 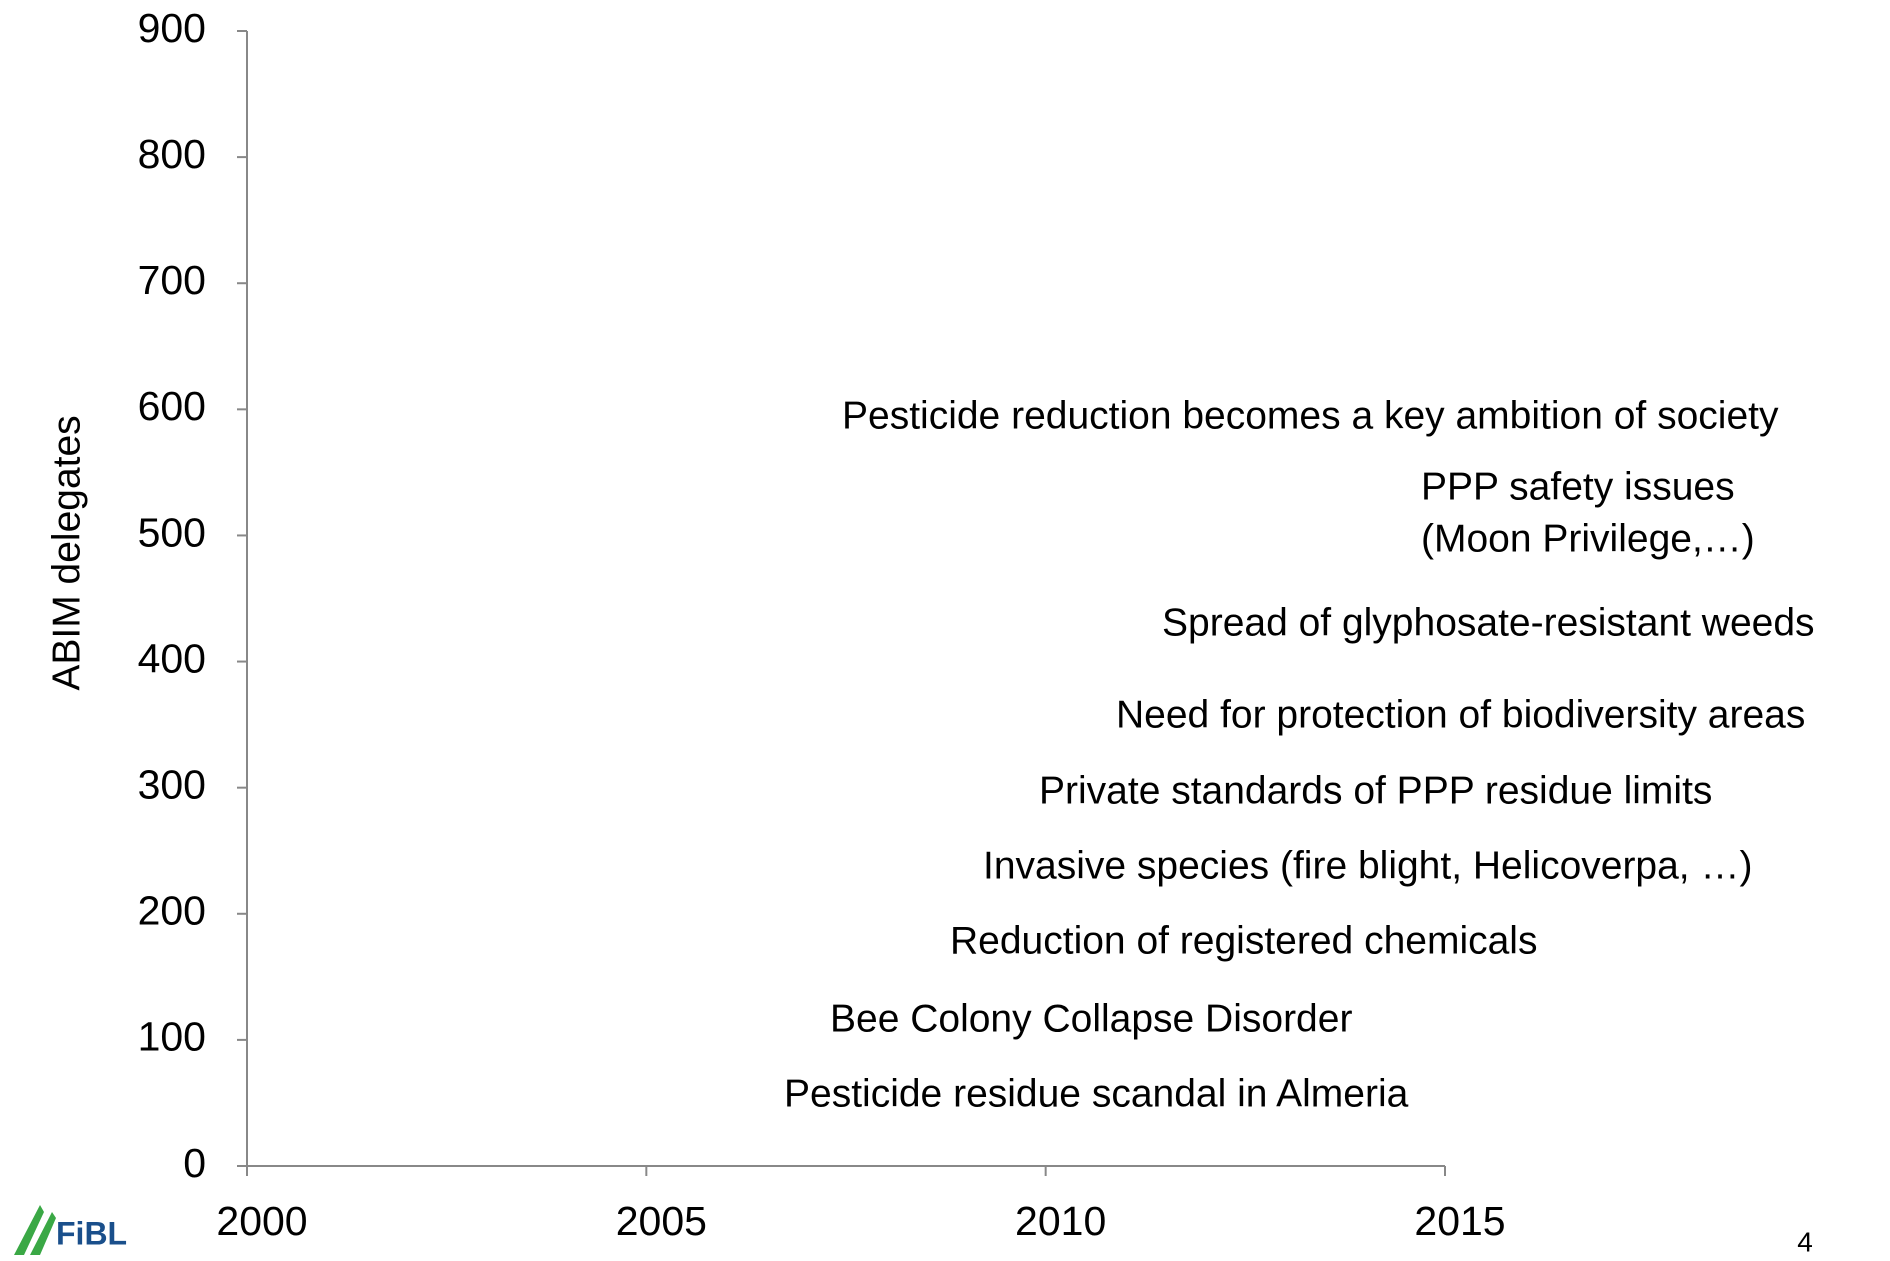 I want to click on y-tick-label: 500, so click(x=172, y=532).